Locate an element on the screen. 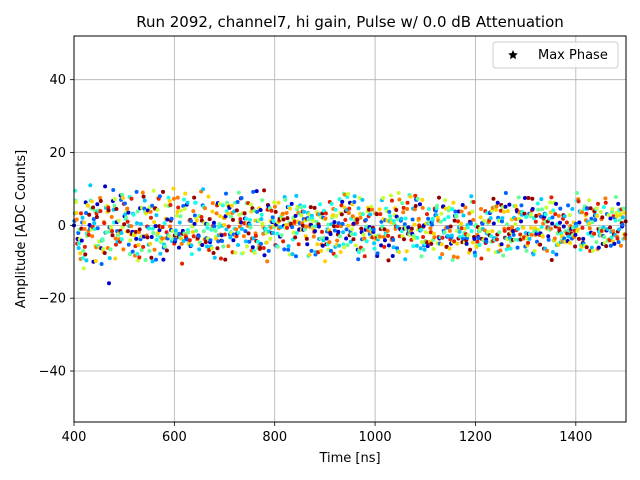 This screenshot has width=640, height=480. y-axis-label: Amplitude [ADC Counts] is located at coordinates (21, 229).